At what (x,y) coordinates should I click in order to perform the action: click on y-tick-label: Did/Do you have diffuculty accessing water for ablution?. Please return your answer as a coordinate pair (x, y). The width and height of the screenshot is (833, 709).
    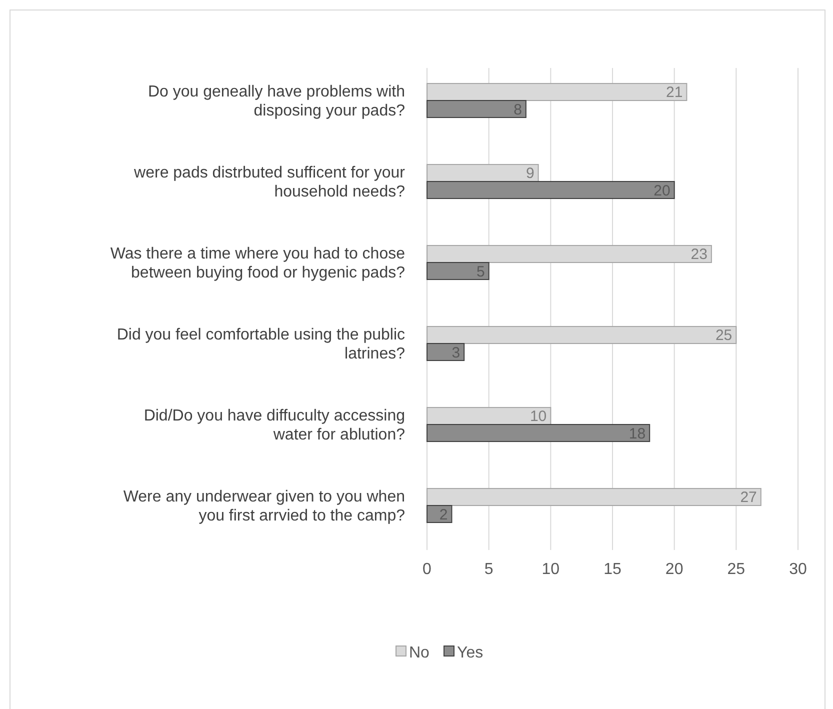
    Looking at the image, I should click on (275, 426).